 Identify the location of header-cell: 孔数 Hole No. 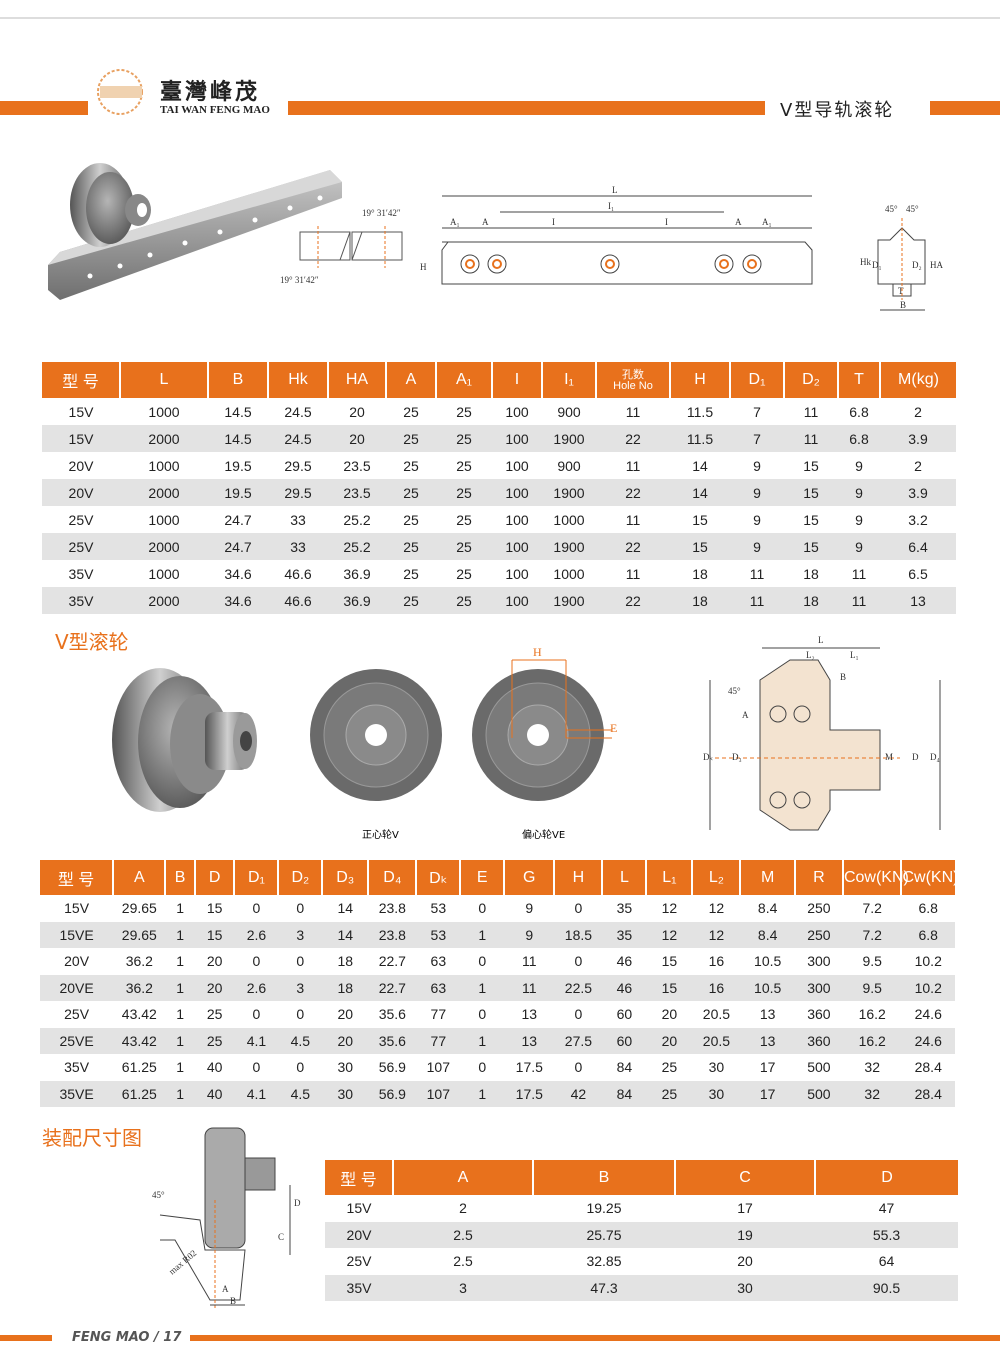
(632, 380).